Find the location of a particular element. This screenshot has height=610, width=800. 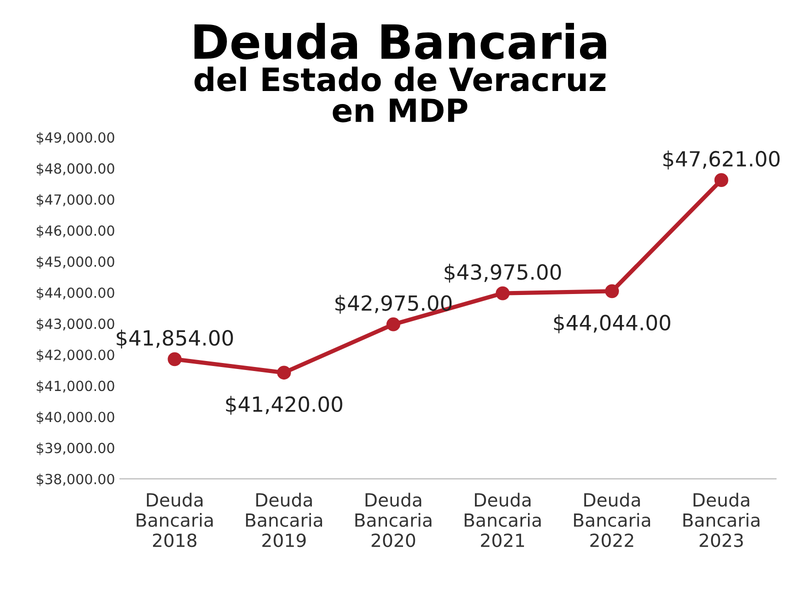

y-tick-label: $46,000.00 is located at coordinates (75, 231).